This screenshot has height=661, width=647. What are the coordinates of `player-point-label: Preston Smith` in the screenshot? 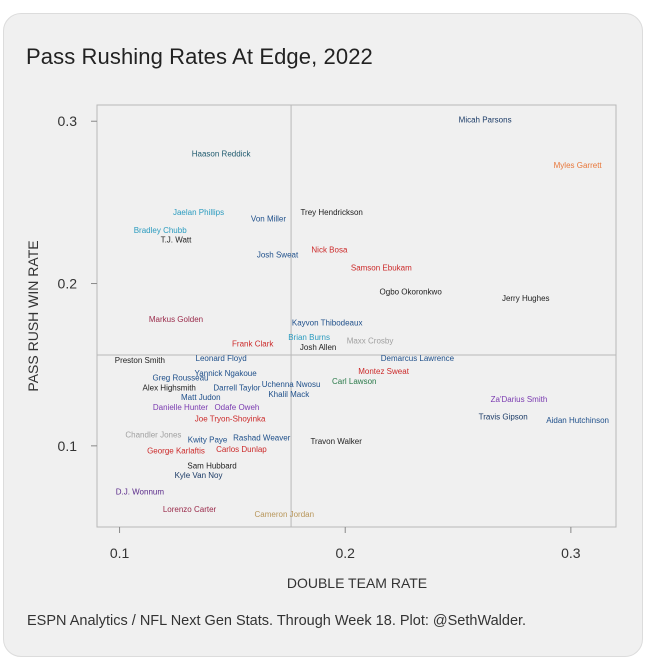 It's located at (140, 360).